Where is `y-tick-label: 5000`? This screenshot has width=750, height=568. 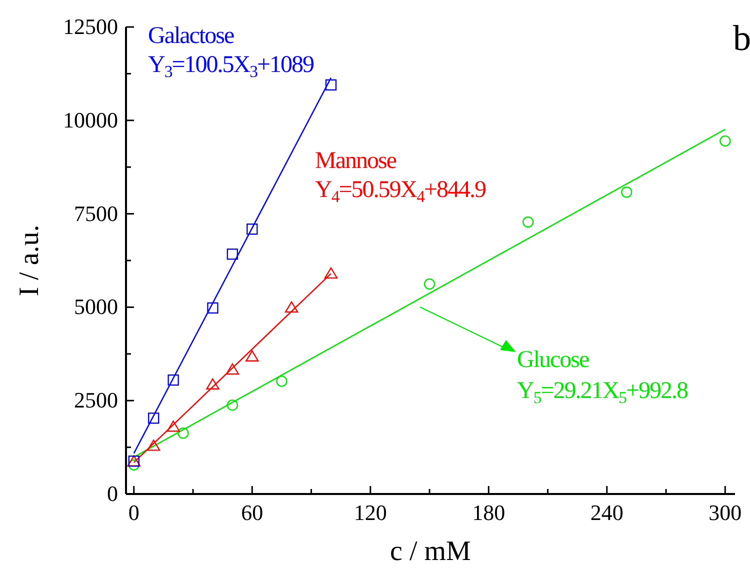 y-tick-label: 5000 is located at coordinates (96, 307).